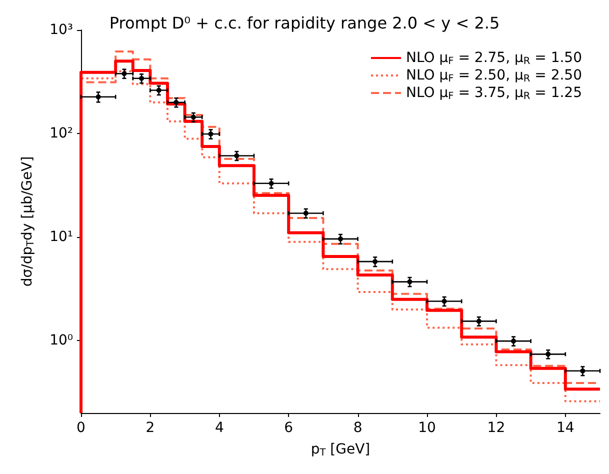 Image resolution: width=609 pixels, height=474 pixels. What do you see at coordinates (28, 221) in the screenshot?
I see `y-axis-title: dσ/dpTdy [μb/GeV]` at bounding box center [28, 221].